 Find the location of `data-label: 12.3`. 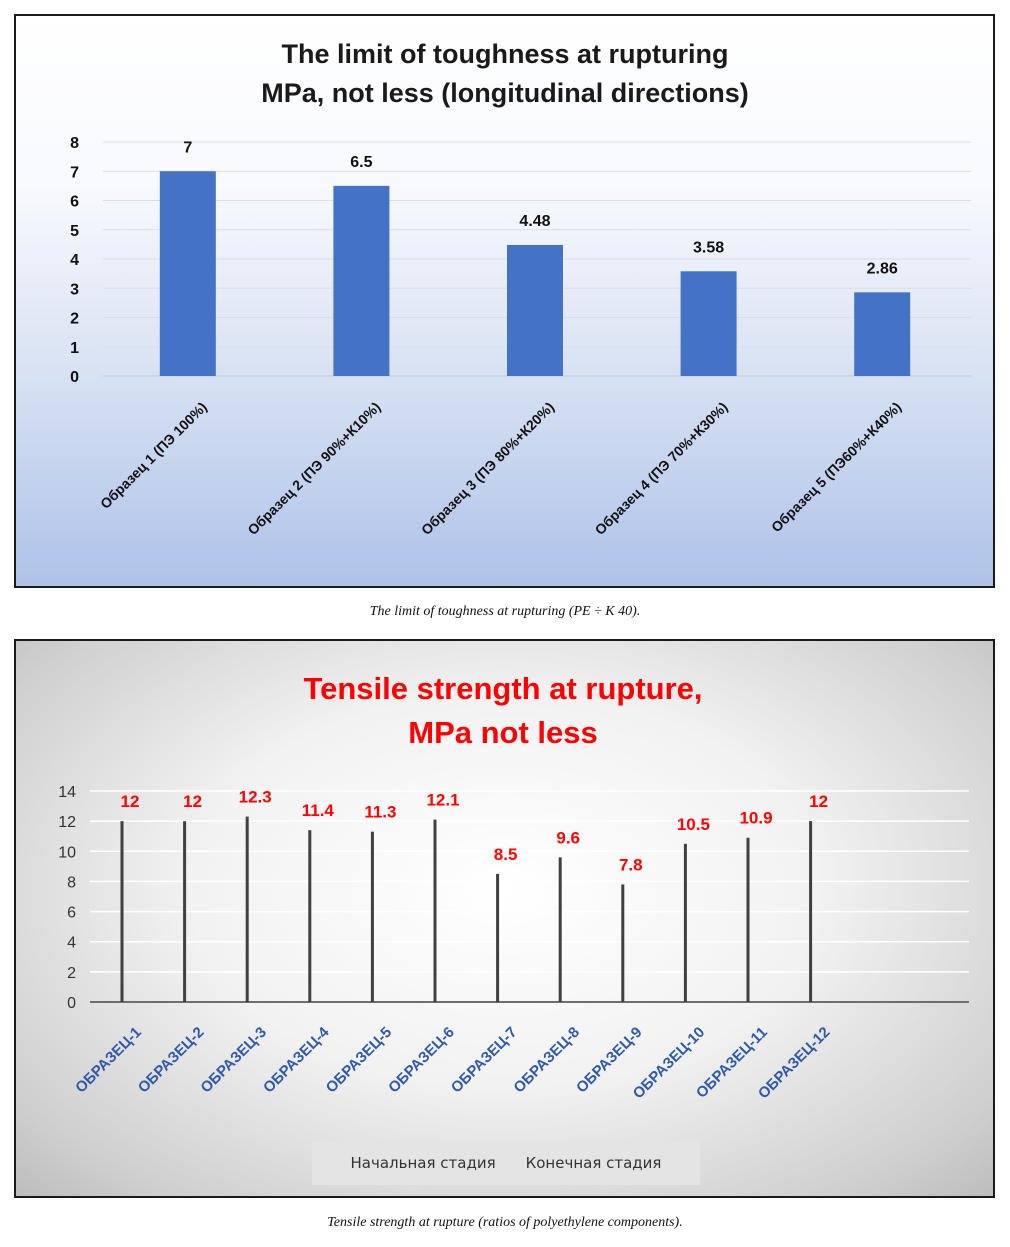

data-label: 12.3 is located at coordinates (255, 797).